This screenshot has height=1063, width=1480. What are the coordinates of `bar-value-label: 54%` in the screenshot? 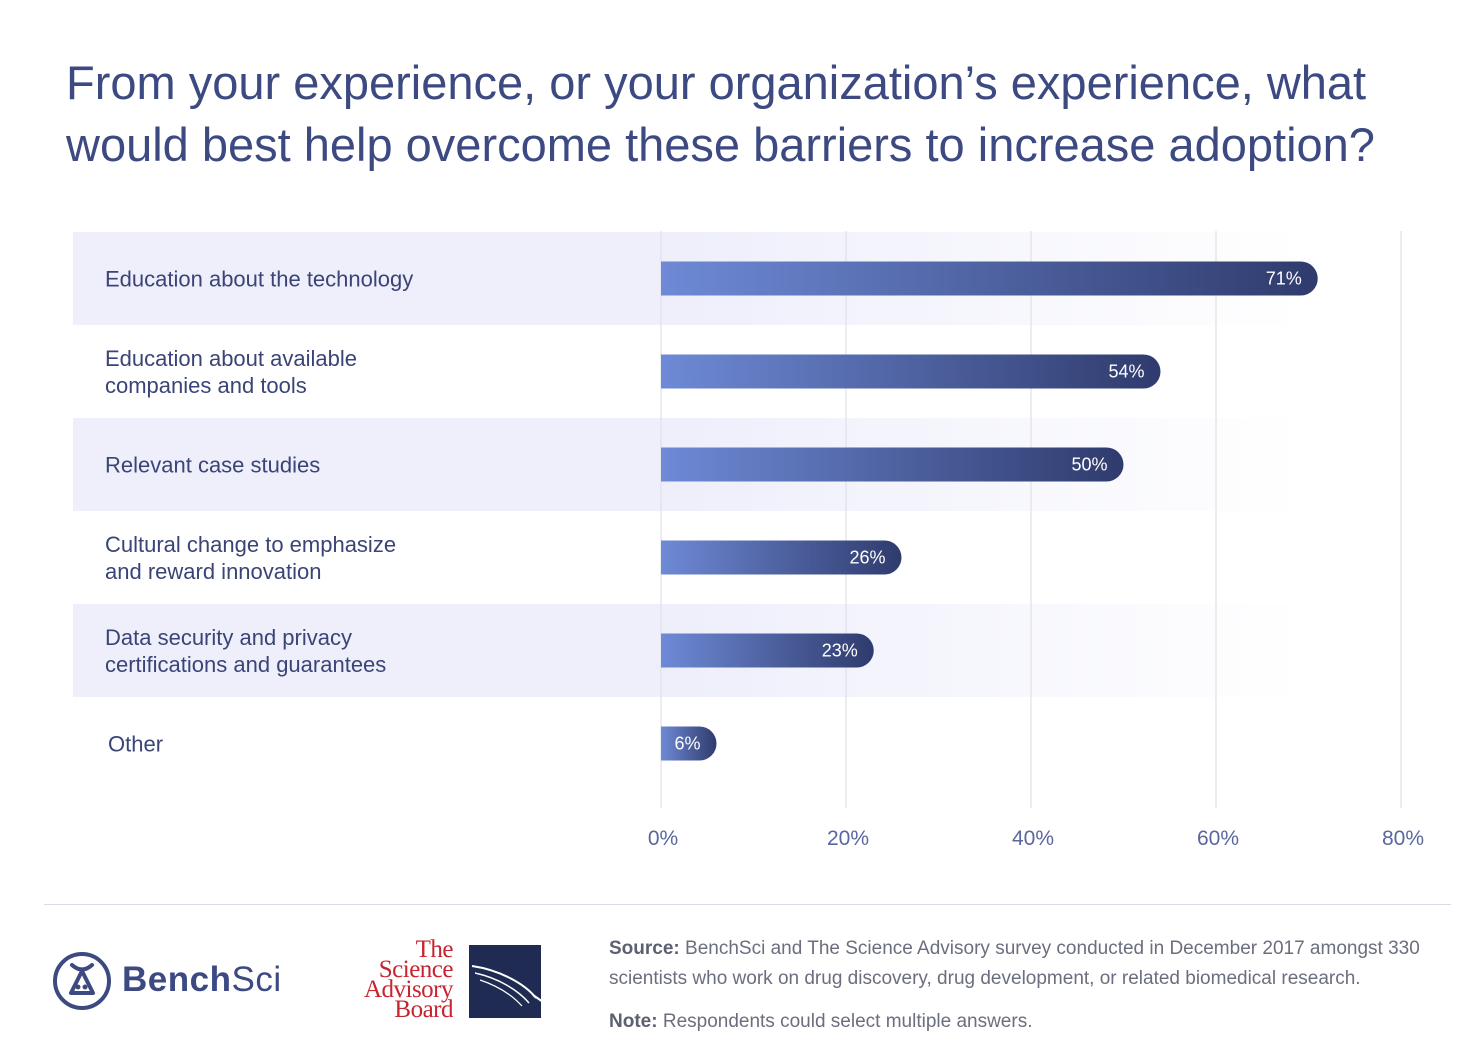 It's located at (1126, 372).